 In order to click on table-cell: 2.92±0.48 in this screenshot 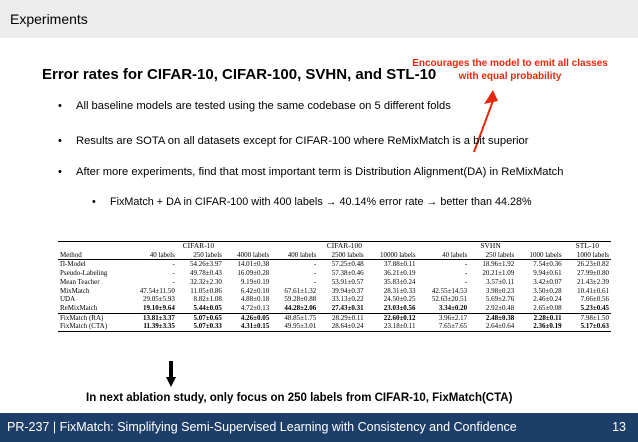, I will do `click(493, 308)`.